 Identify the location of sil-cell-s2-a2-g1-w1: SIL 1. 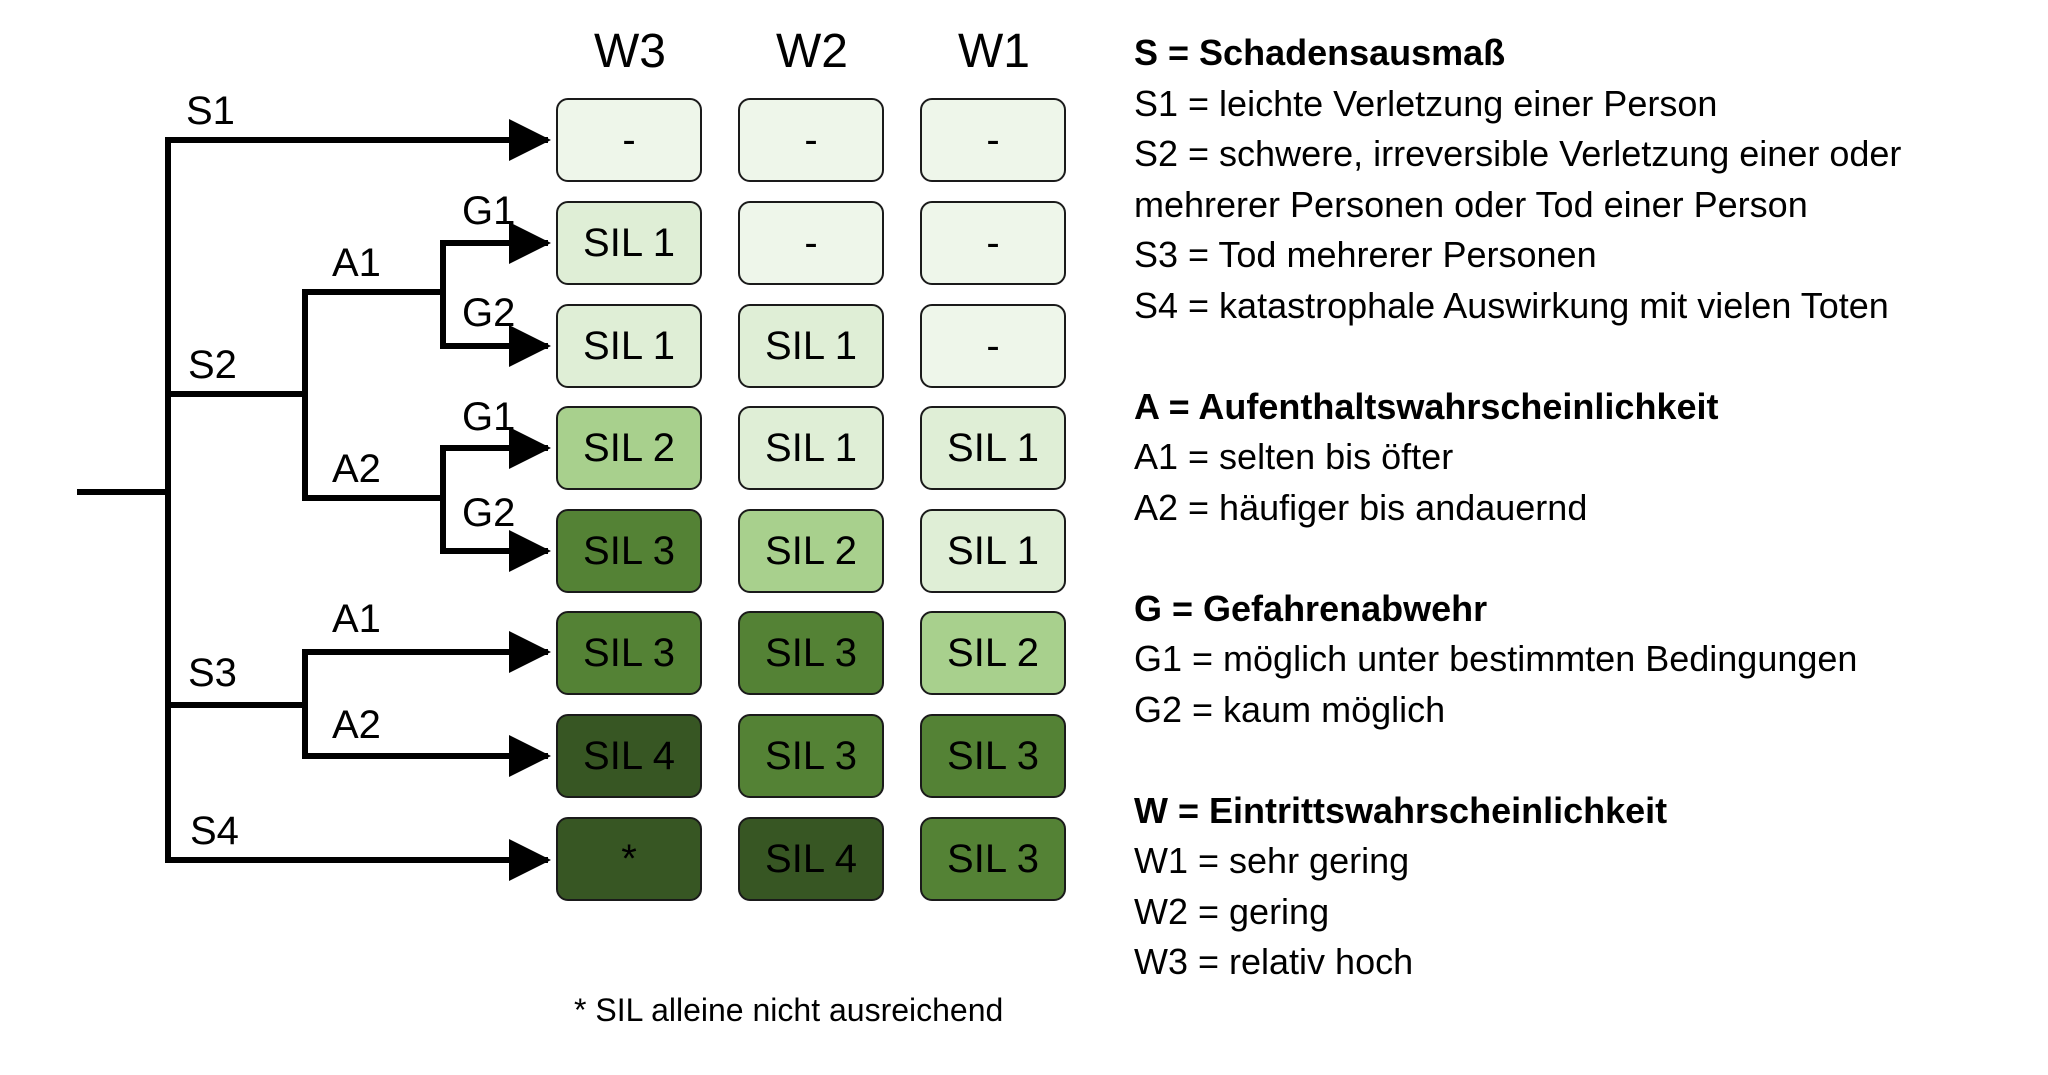
(993, 448).